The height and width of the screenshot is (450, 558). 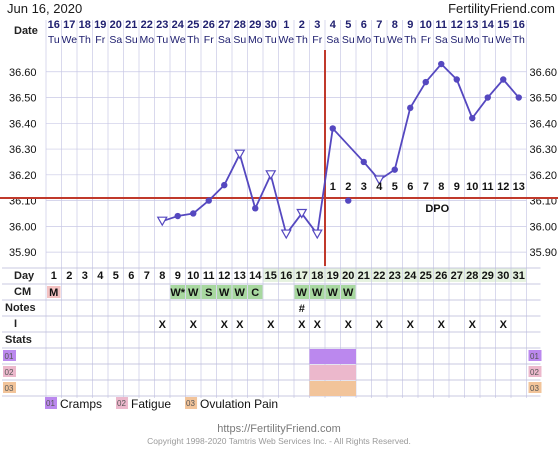 I want to click on stat-cell, so click(x=333, y=356).